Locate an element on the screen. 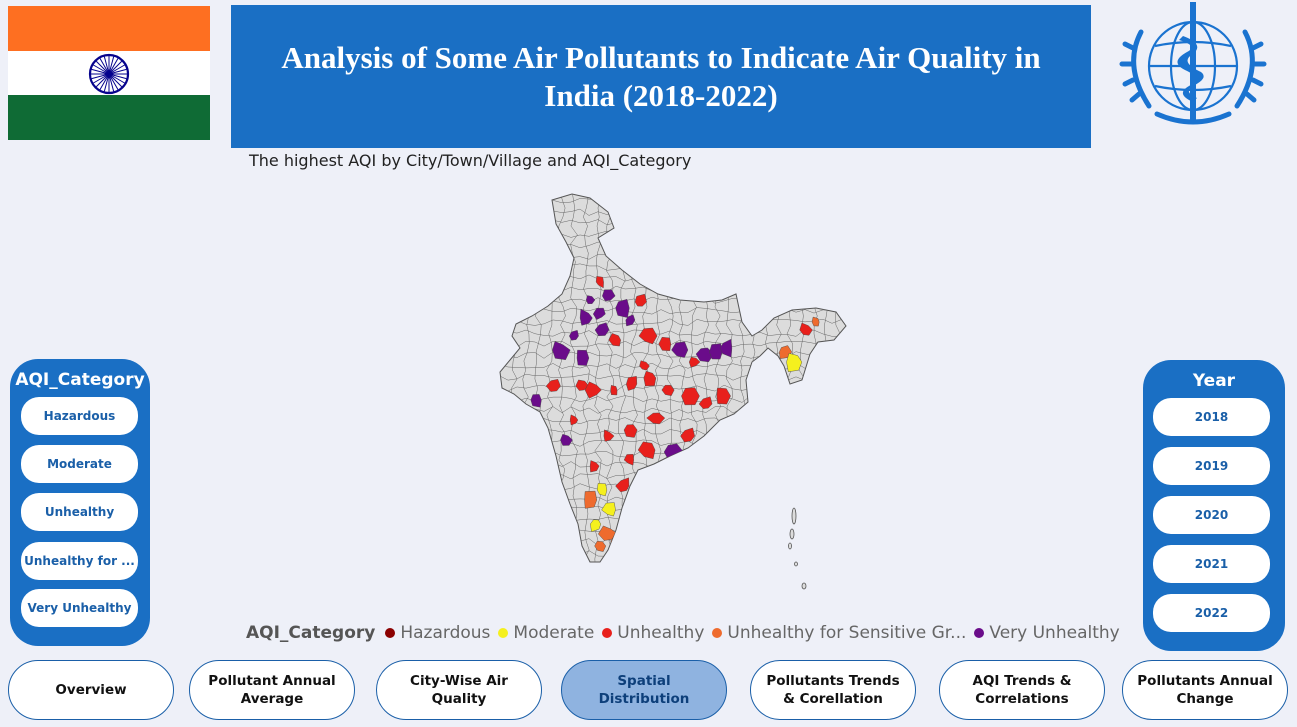 The height and width of the screenshot is (727, 1297). nav-aqi-trends-button: AQI Trends & Correlations is located at coordinates (1022, 690).